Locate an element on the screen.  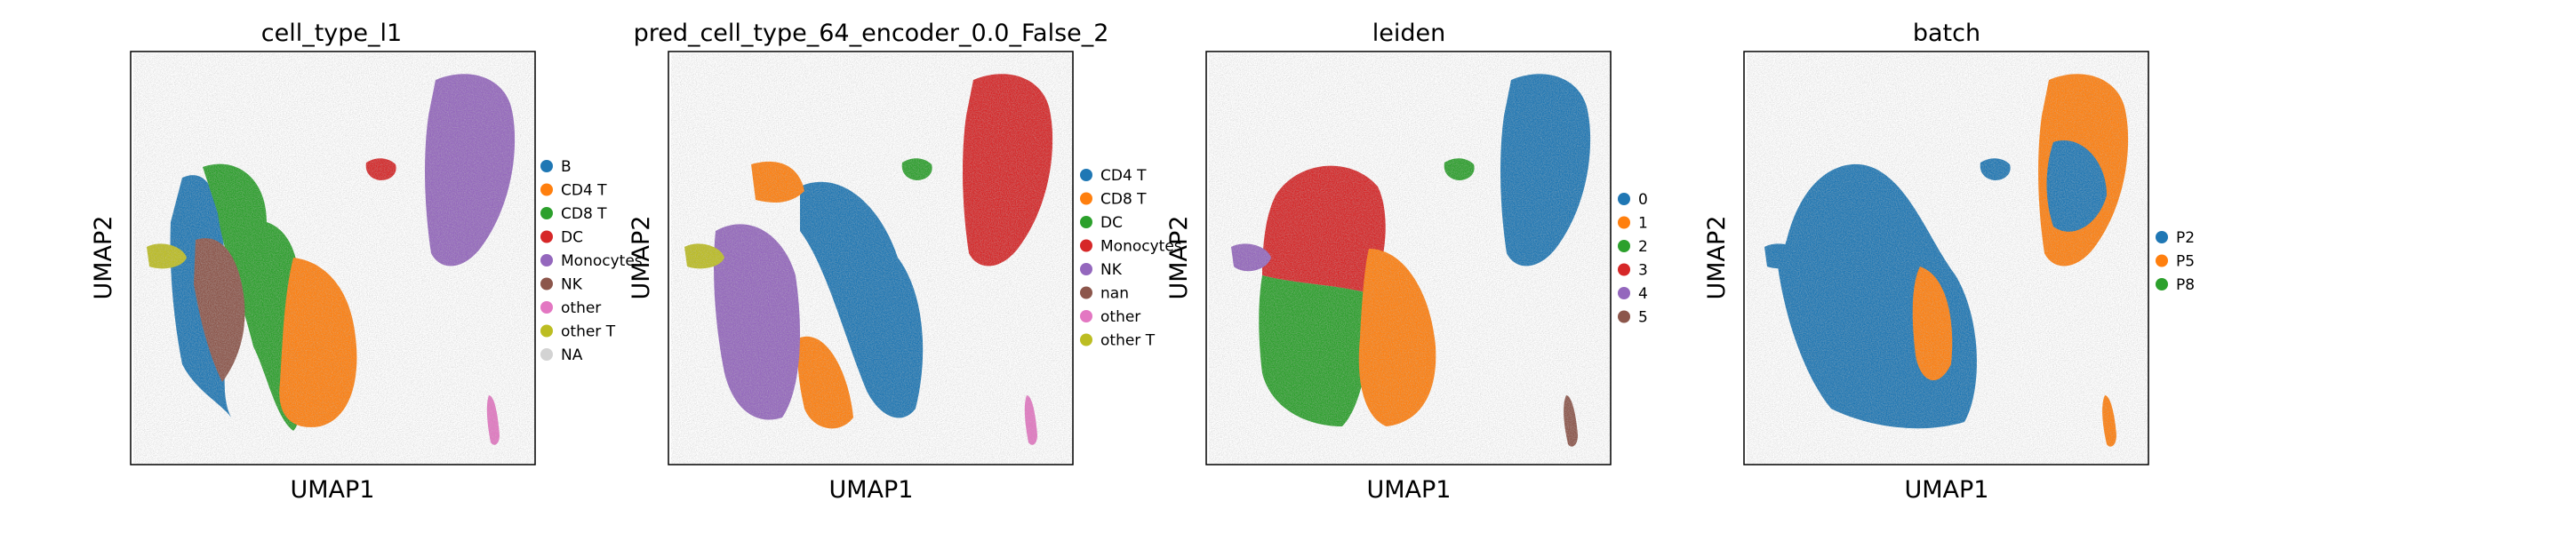
legend-label: 4 is located at coordinates (1643, 294).